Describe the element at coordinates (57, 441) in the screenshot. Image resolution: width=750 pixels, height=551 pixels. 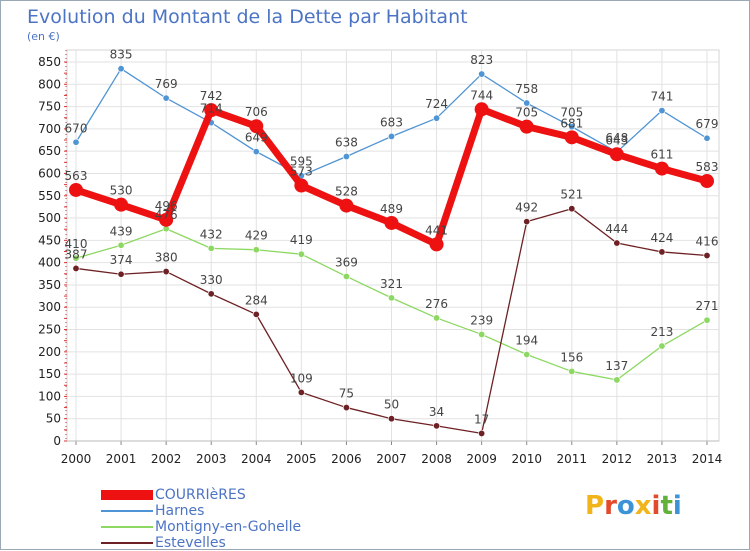
I see `y-tick-label: 0` at that location.